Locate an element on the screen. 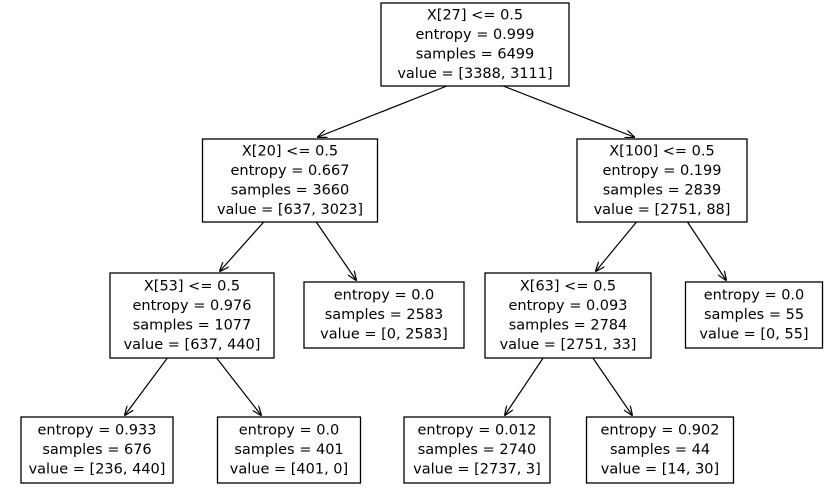 Image resolution: width=835 pixels, height=501 pixels. node-text-line: value = [236, 440] is located at coordinates (97, 470).